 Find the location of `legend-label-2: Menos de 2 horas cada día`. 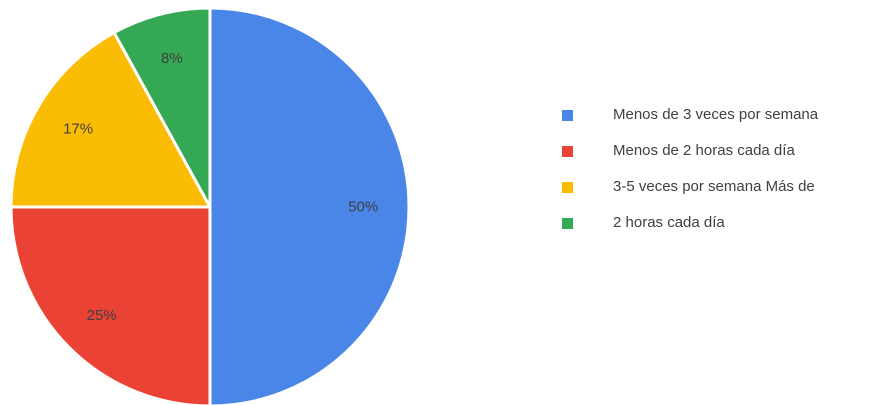

legend-label-2: Menos de 2 horas cada día is located at coordinates (704, 150).